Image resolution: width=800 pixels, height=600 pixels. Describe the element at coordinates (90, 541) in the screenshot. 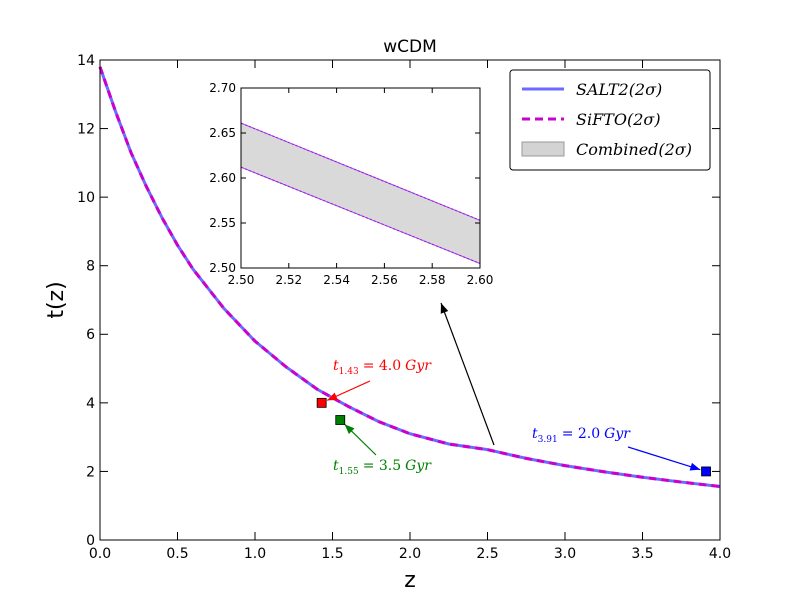

I see `y-tick-label: 0` at that location.